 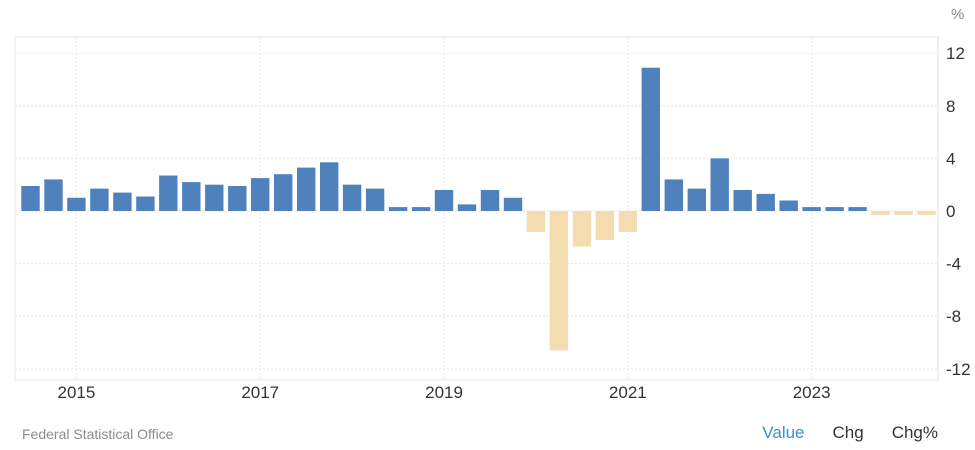 I want to click on y-tick-label: 12, so click(x=955, y=53).